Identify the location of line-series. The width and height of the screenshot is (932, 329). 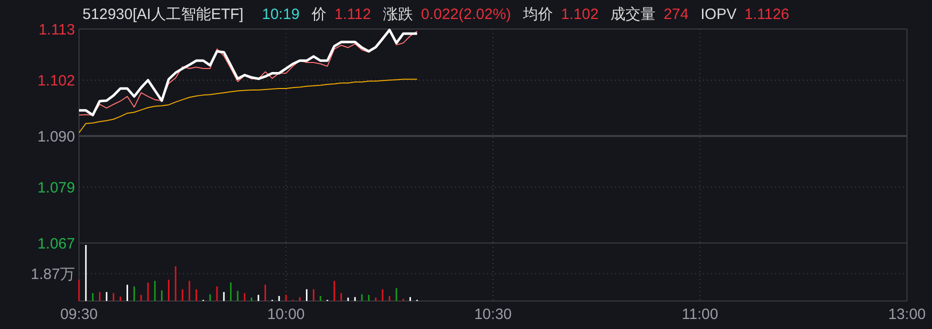
(248, 106).